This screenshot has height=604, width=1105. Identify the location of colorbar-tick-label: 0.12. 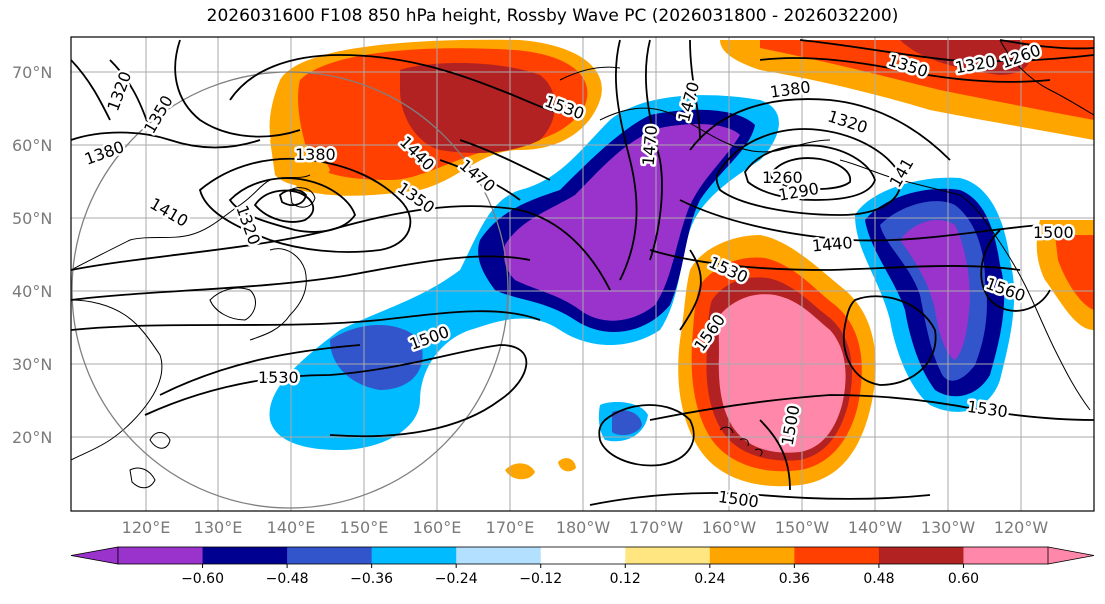
(625, 579).